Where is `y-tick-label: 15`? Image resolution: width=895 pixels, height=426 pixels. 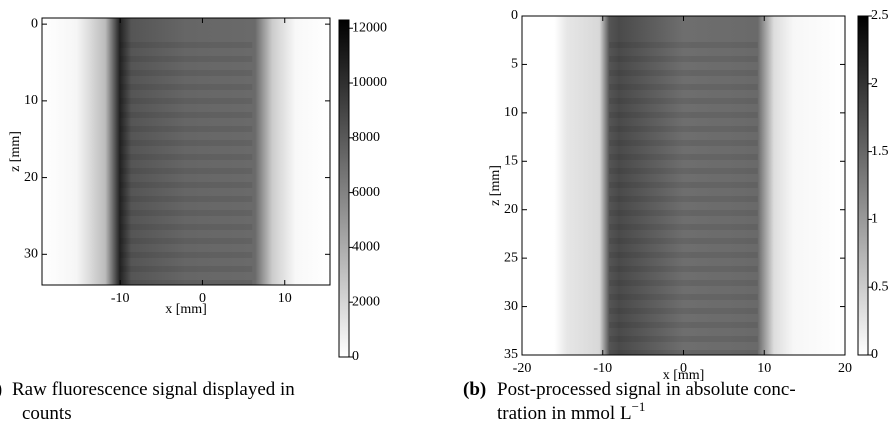 y-tick-label: 15 is located at coordinates (511, 161).